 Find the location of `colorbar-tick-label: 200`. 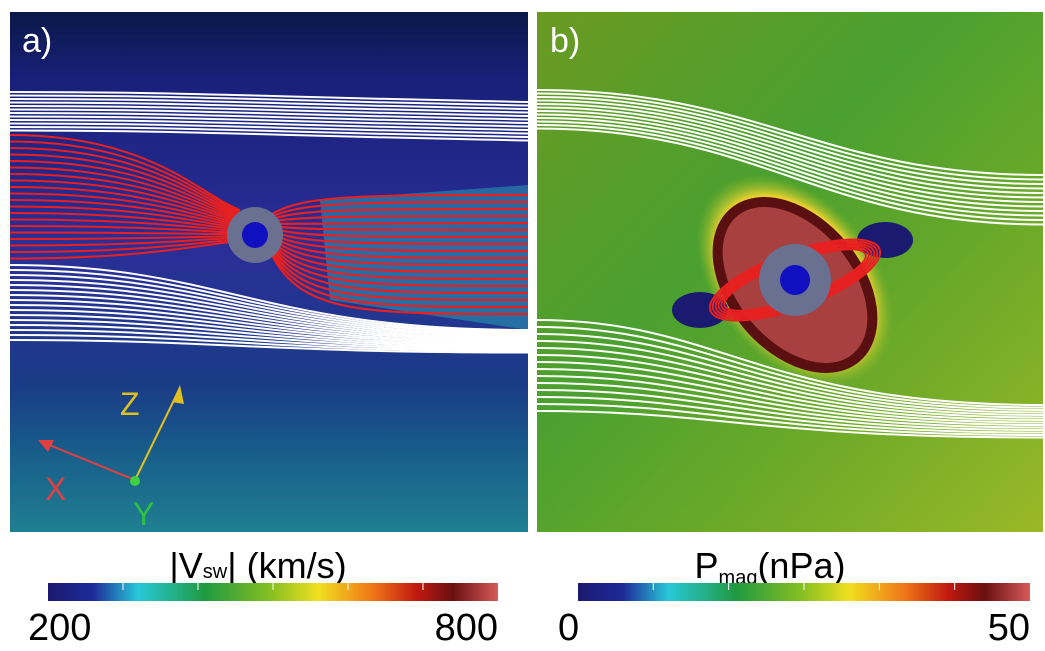

colorbar-tick-label: 200 is located at coordinates (59, 626).